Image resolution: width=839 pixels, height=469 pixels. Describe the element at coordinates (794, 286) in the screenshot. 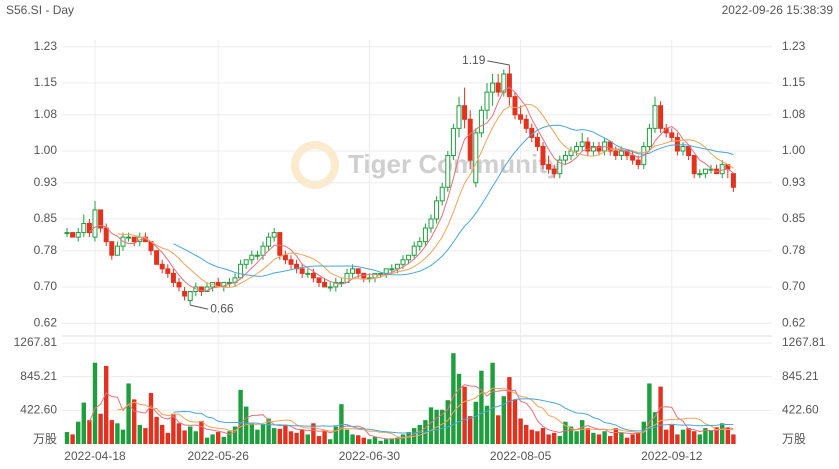

I see `y-tick-label: 0.70` at that location.